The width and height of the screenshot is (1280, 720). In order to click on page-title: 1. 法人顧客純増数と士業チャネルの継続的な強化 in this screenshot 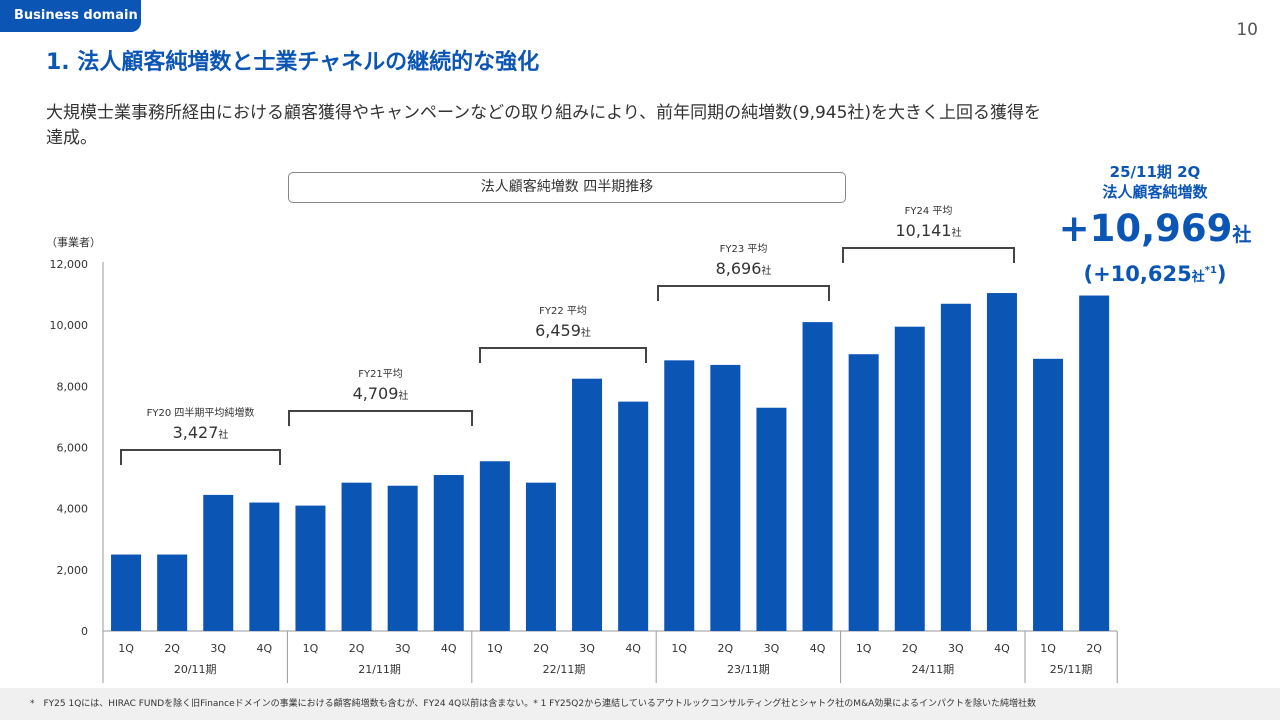, I will do `click(293, 62)`.